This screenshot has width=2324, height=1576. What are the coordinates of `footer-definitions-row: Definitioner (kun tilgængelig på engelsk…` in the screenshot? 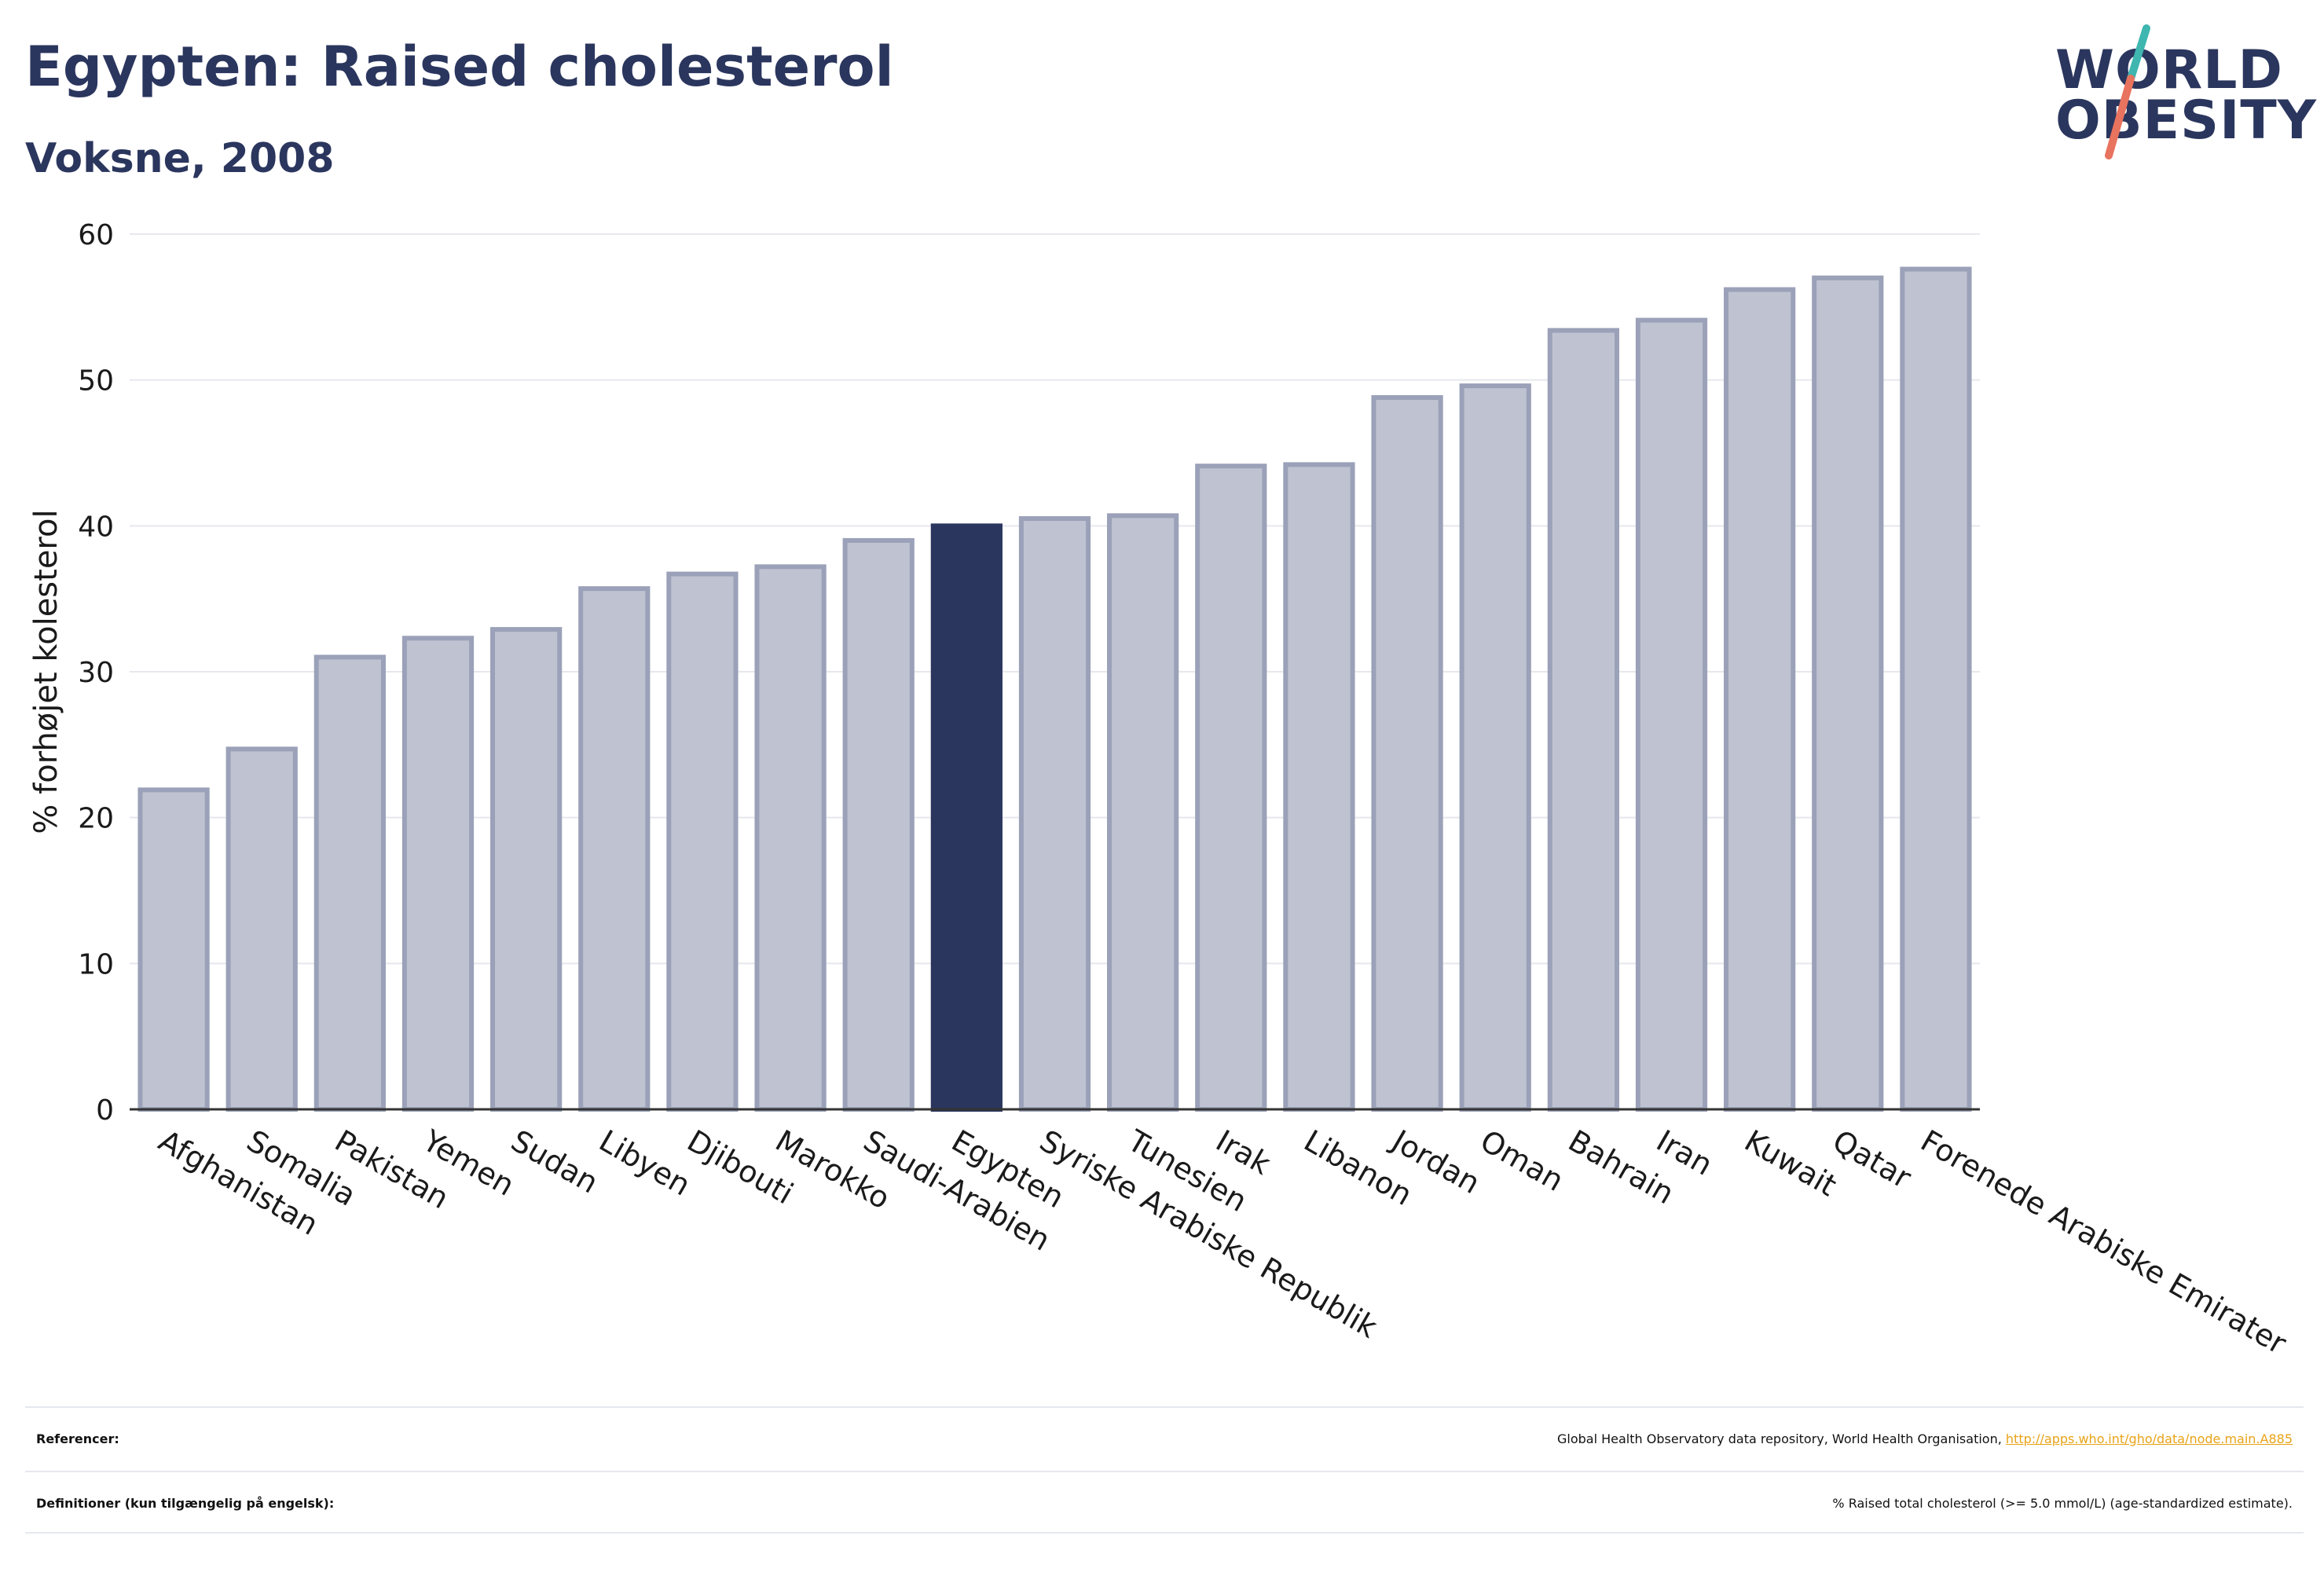 It's located at (1164, 1502).